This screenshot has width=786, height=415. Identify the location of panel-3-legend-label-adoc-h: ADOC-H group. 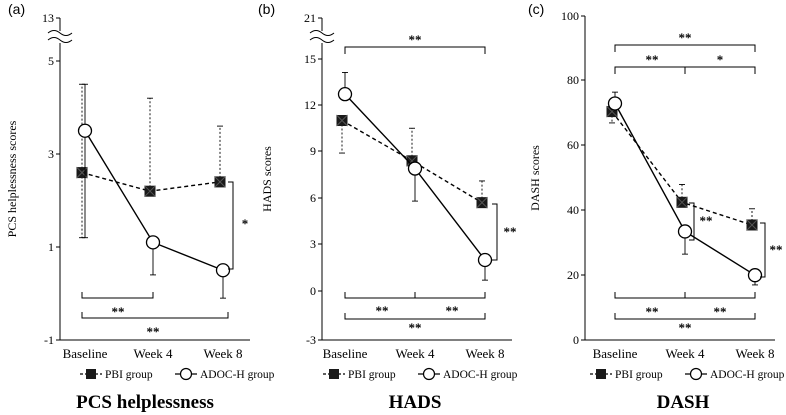
(747, 375).